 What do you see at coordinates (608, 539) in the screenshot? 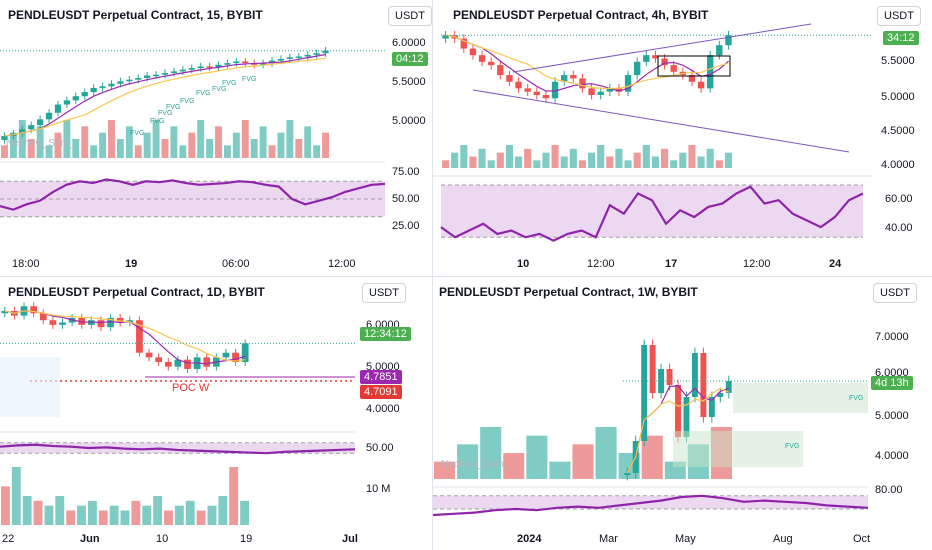
I see `time-axis-label: Mar` at bounding box center [608, 539].